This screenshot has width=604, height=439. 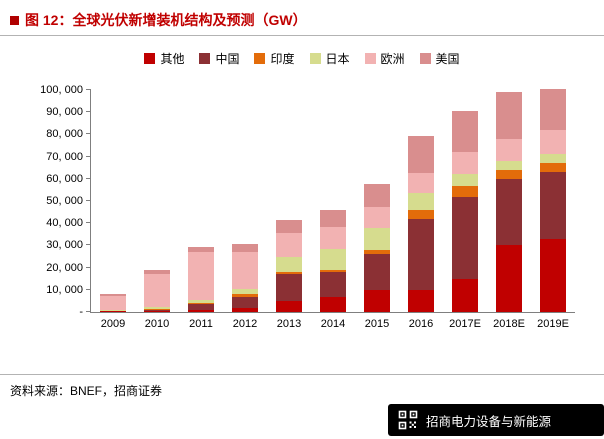 What do you see at coordinates (64, 267) in the screenshot?
I see `y-tick-label: 20, 000` at bounding box center [64, 267].